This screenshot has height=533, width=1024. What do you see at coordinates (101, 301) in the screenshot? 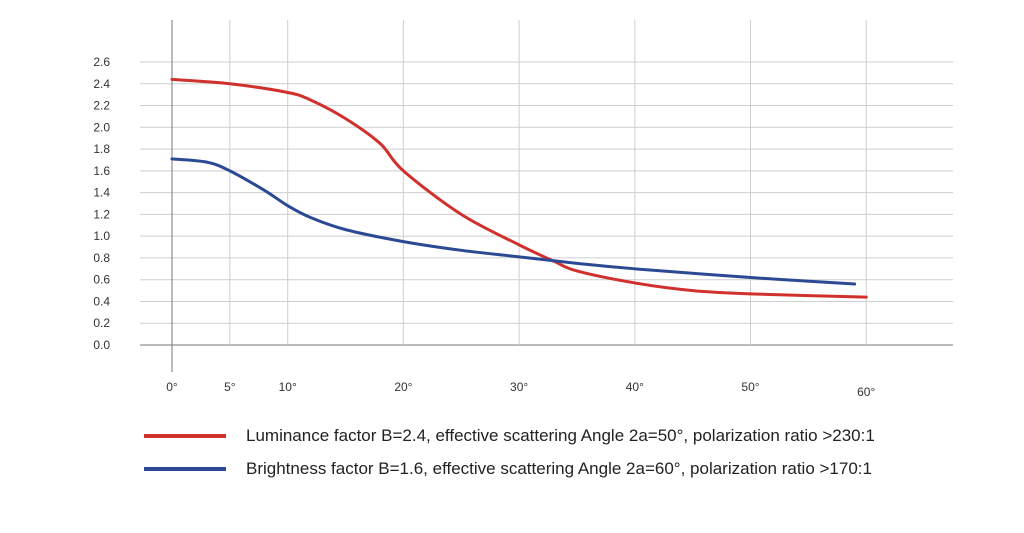
I see `y-tick-label: 0.4` at bounding box center [101, 301].